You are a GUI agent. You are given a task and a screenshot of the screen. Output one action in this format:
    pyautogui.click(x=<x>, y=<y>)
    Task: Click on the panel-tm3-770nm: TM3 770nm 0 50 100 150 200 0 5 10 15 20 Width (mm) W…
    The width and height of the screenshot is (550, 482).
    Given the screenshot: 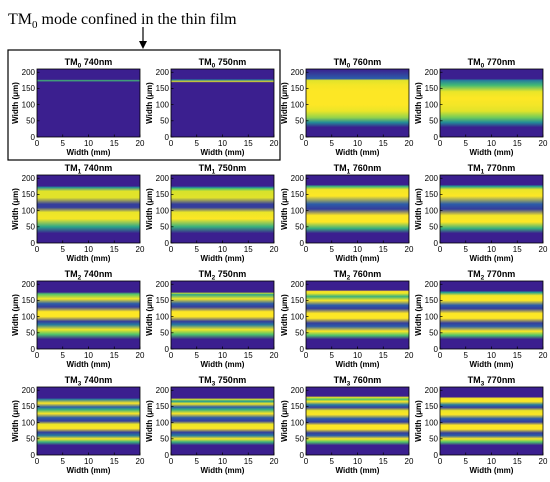 What is the action you would take?
    pyautogui.click(x=481, y=425)
    